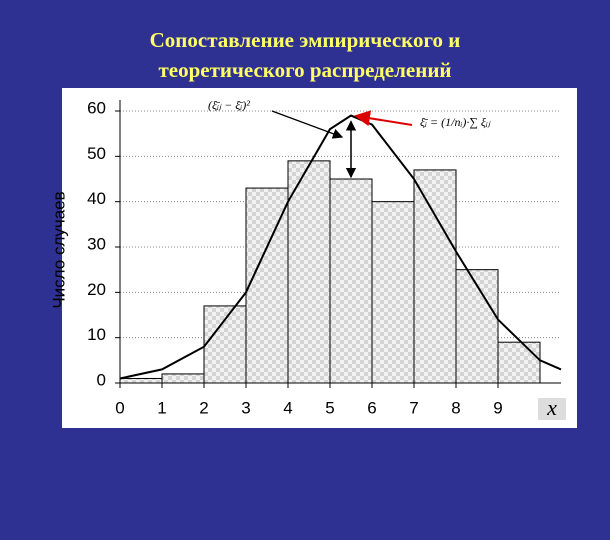 Image resolution: width=610 pixels, height=540 pixels. Describe the element at coordinates (371, 407) in the screenshot. I see `x-tick-label: 6` at that location.